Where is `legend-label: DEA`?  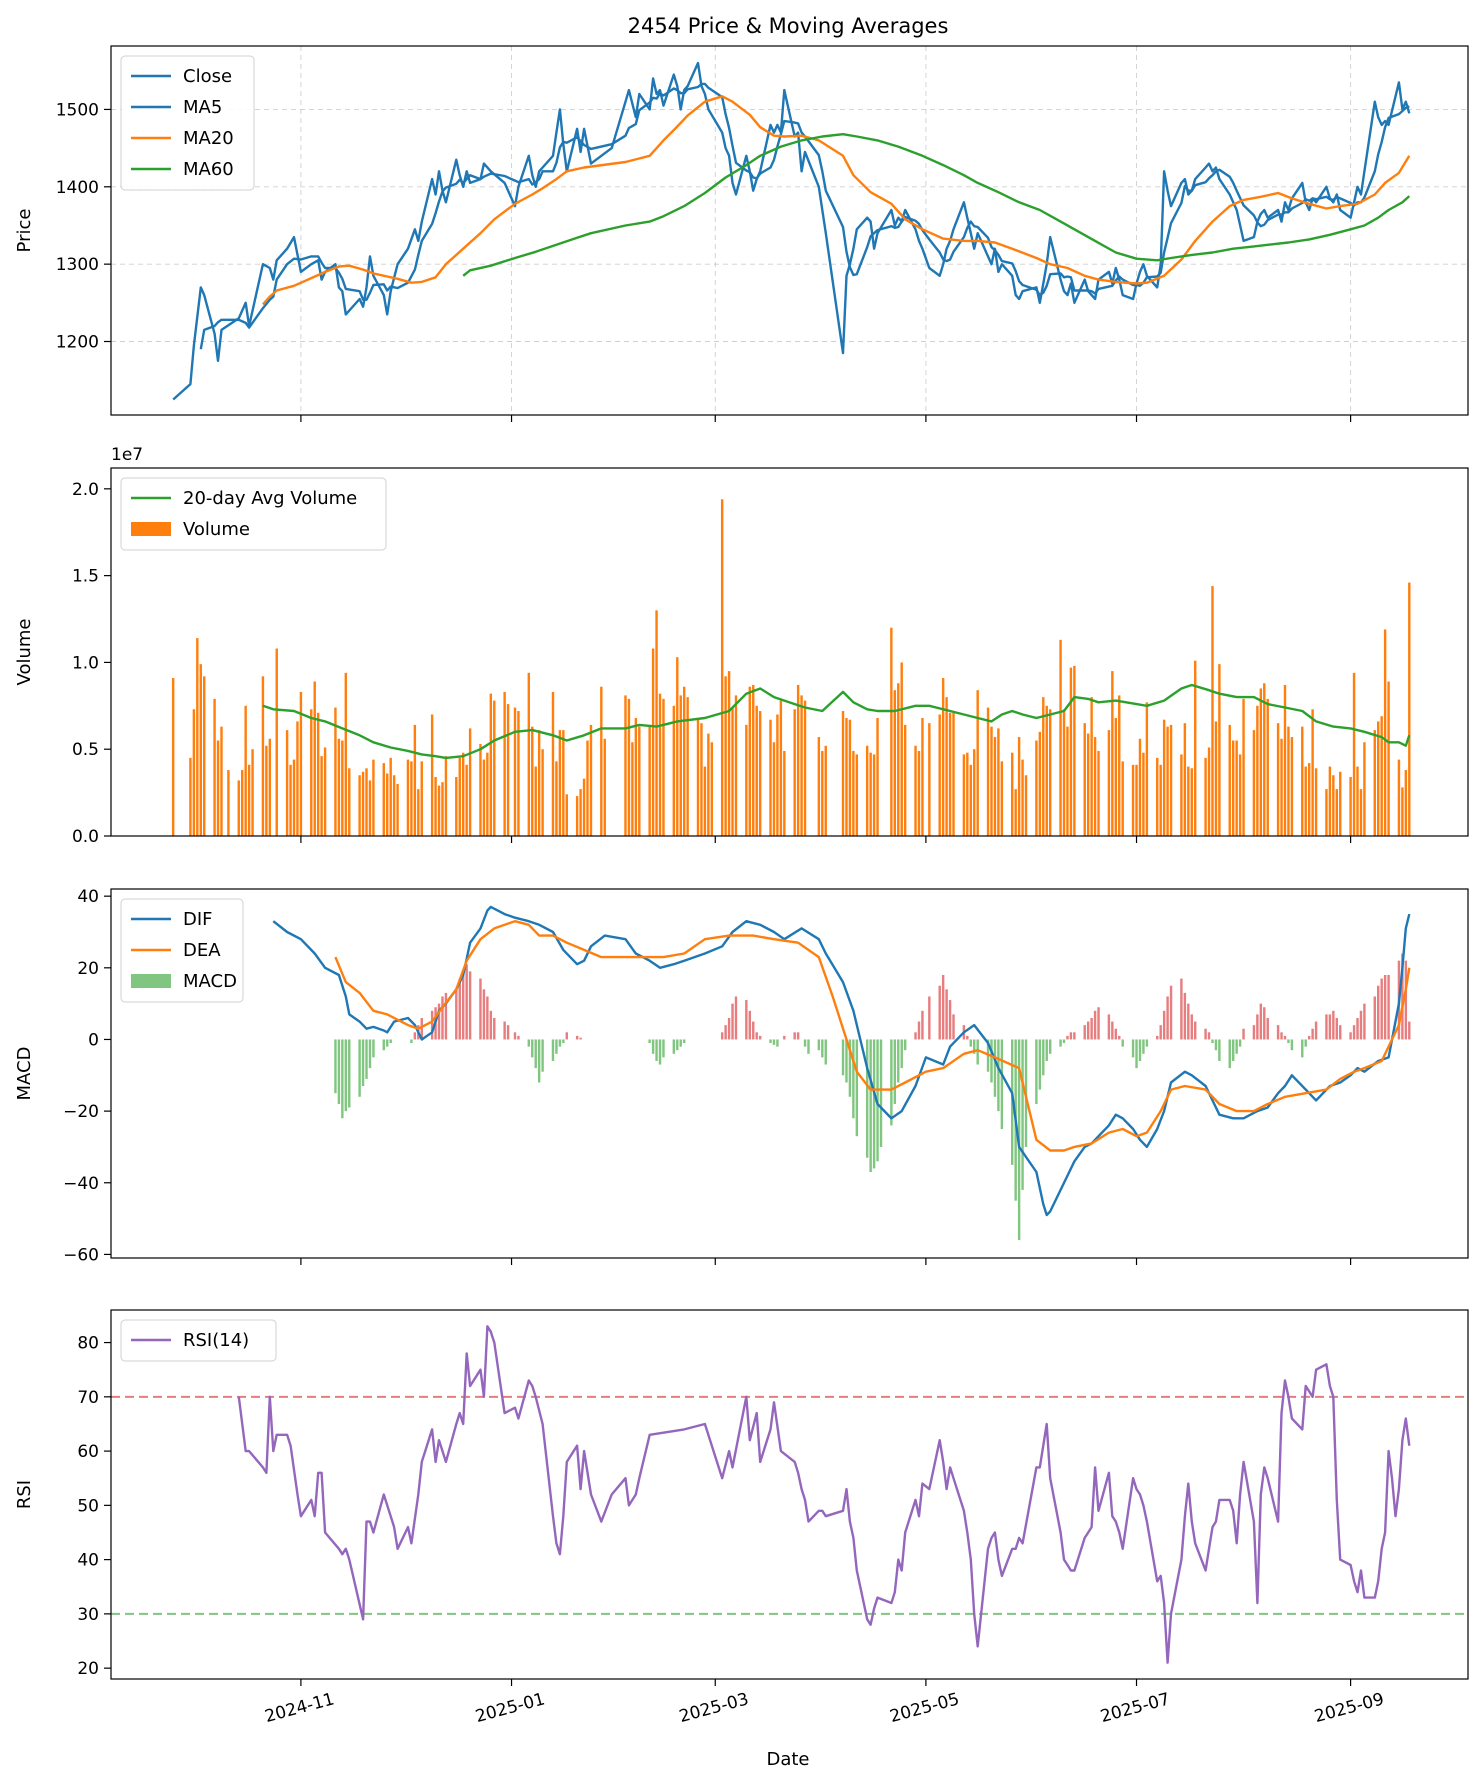
legend-label: DEA is located at coordinates (202, 950).